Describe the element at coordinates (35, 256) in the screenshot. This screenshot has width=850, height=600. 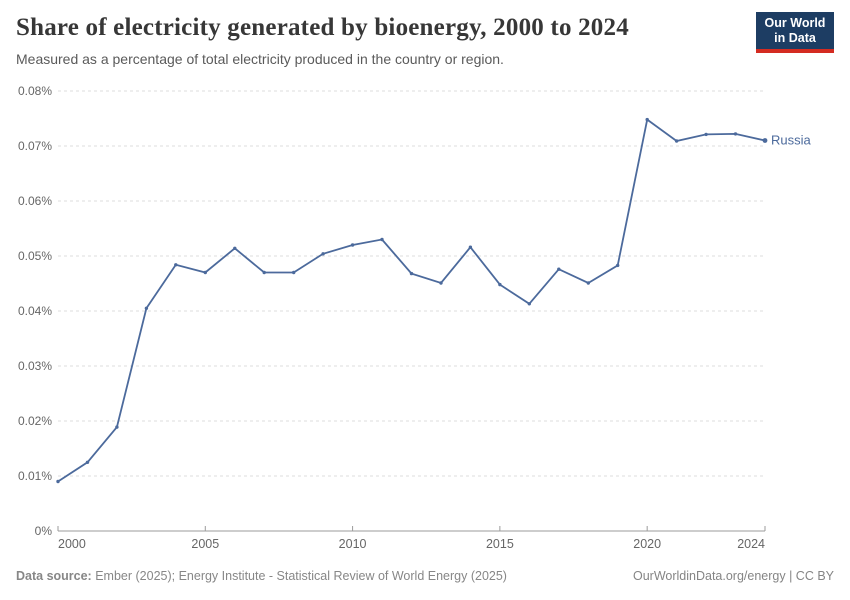
I see `y-tick-label: 0.05%` at that location.